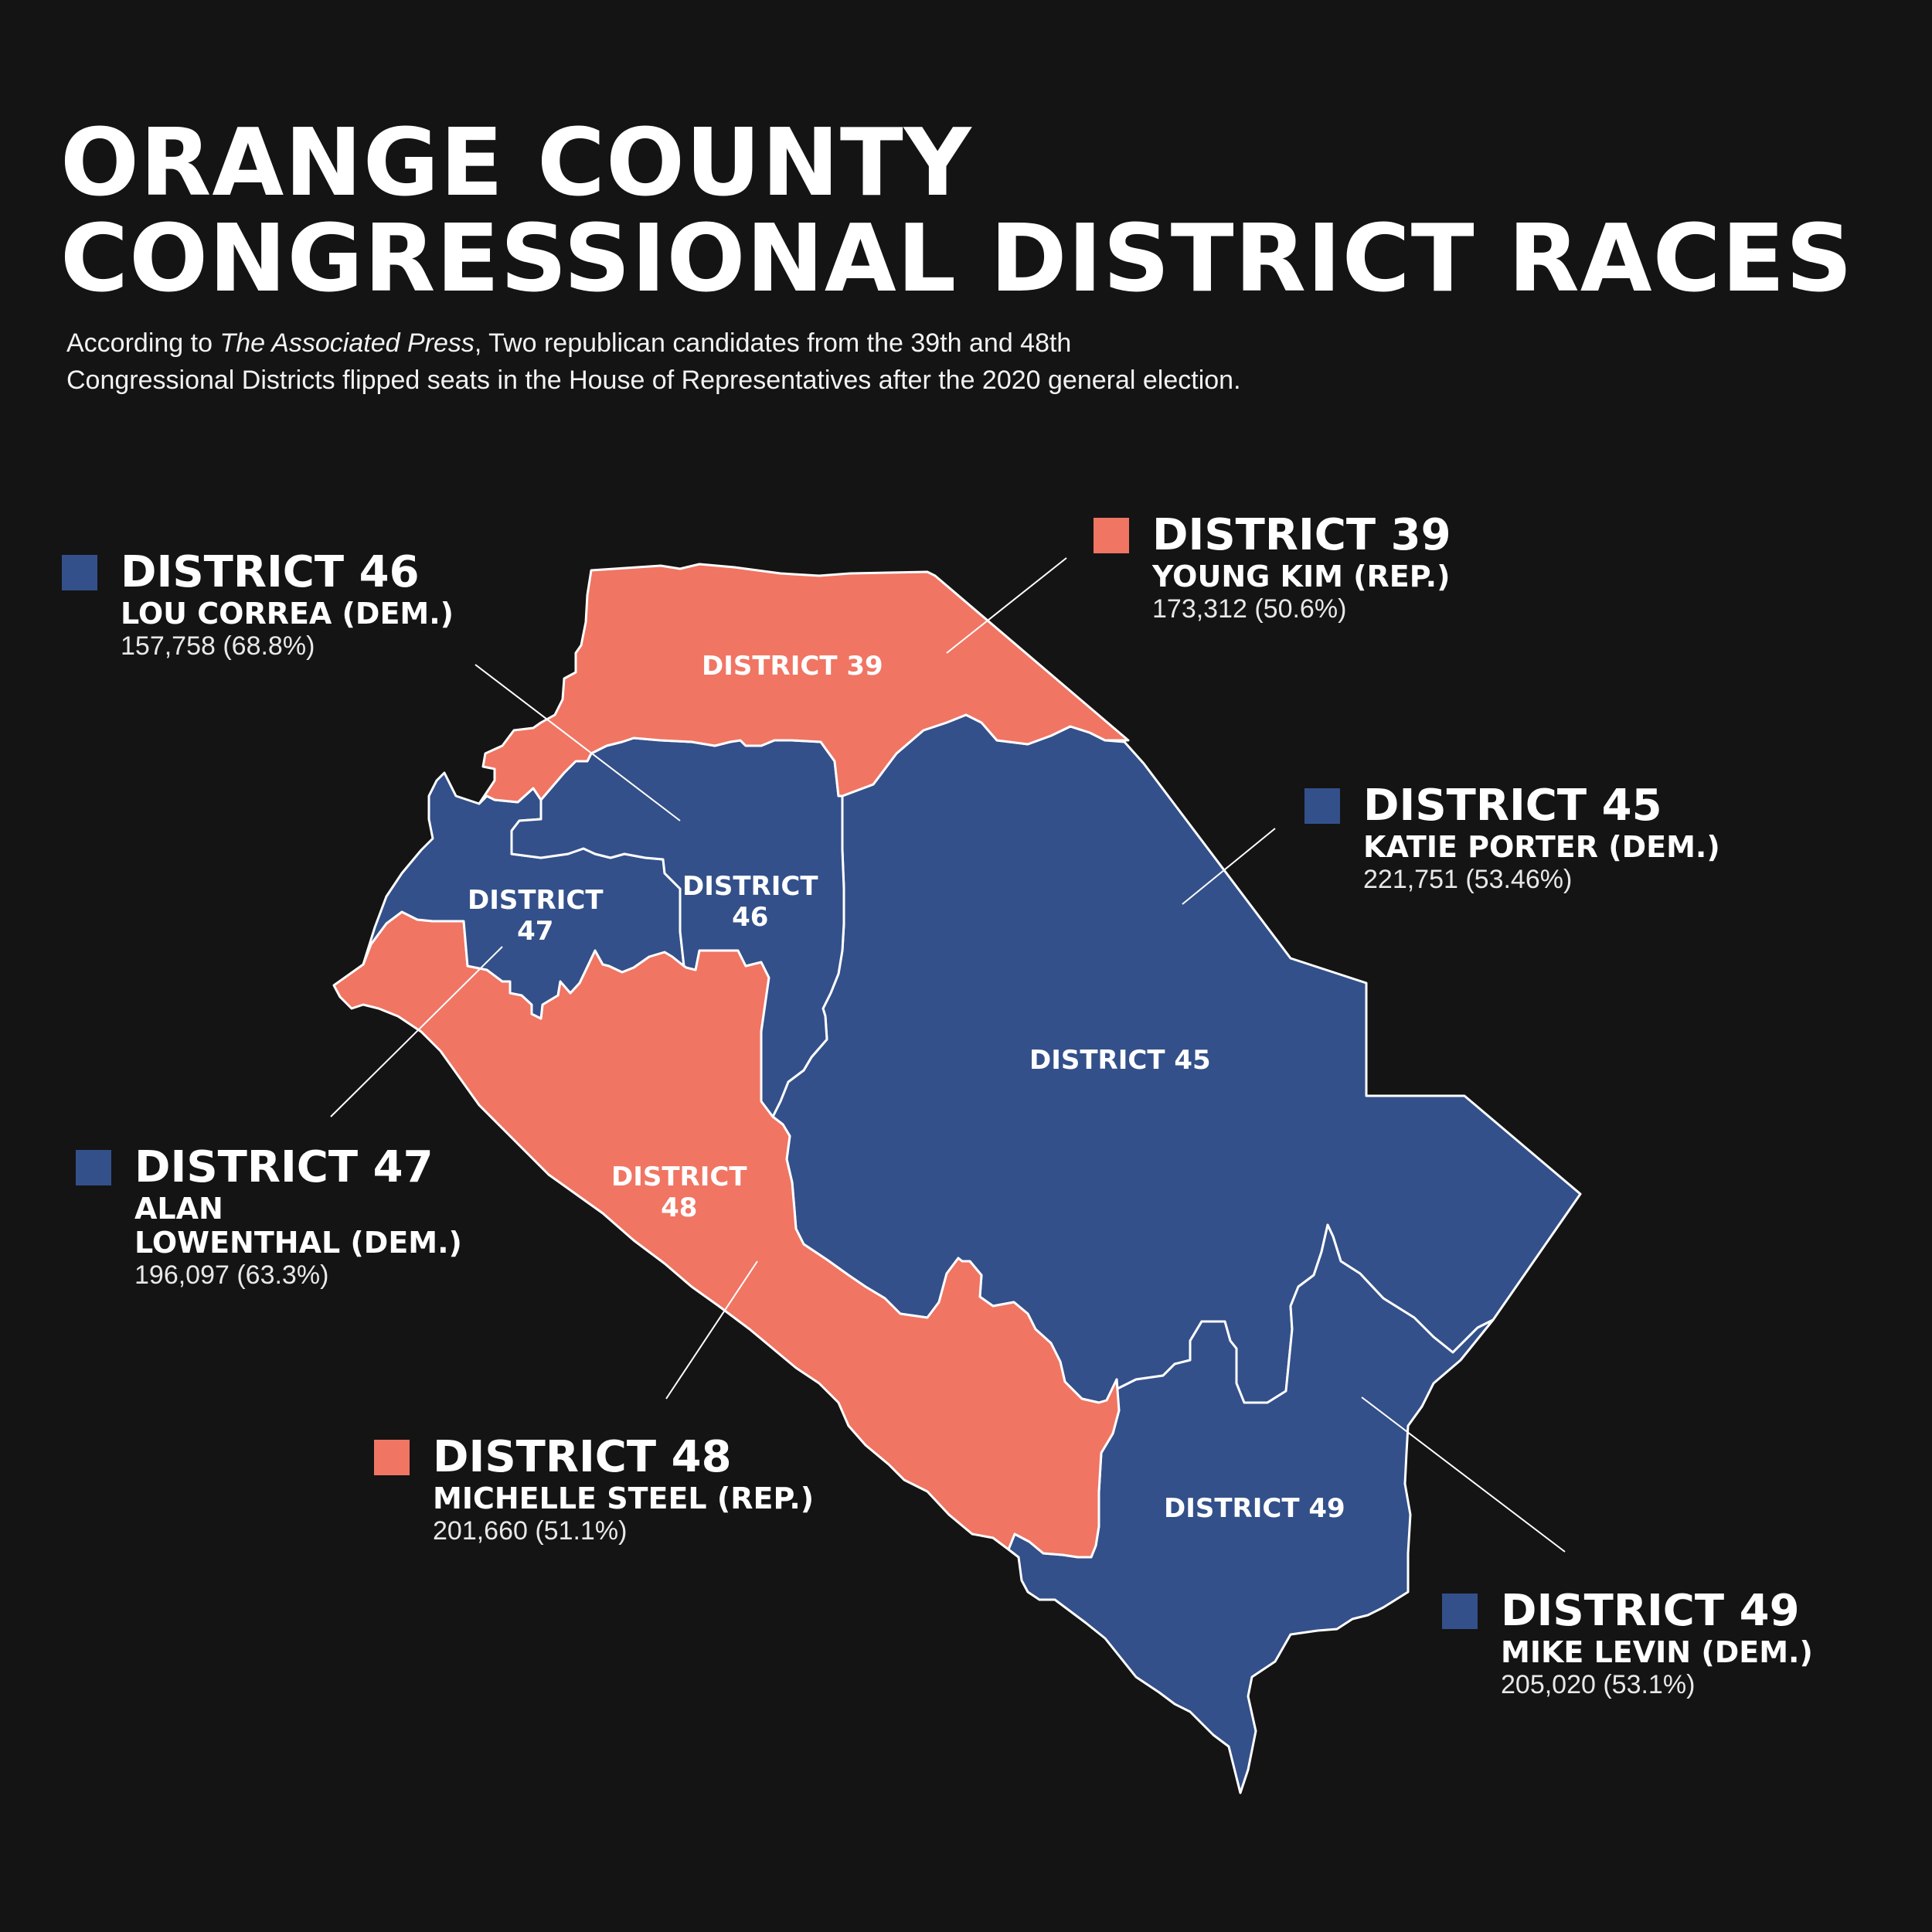 The height and width of the screenshot is (1932, 1932). I want to click on map-label-46-line-1: DISTRICT, so click(750, 886).